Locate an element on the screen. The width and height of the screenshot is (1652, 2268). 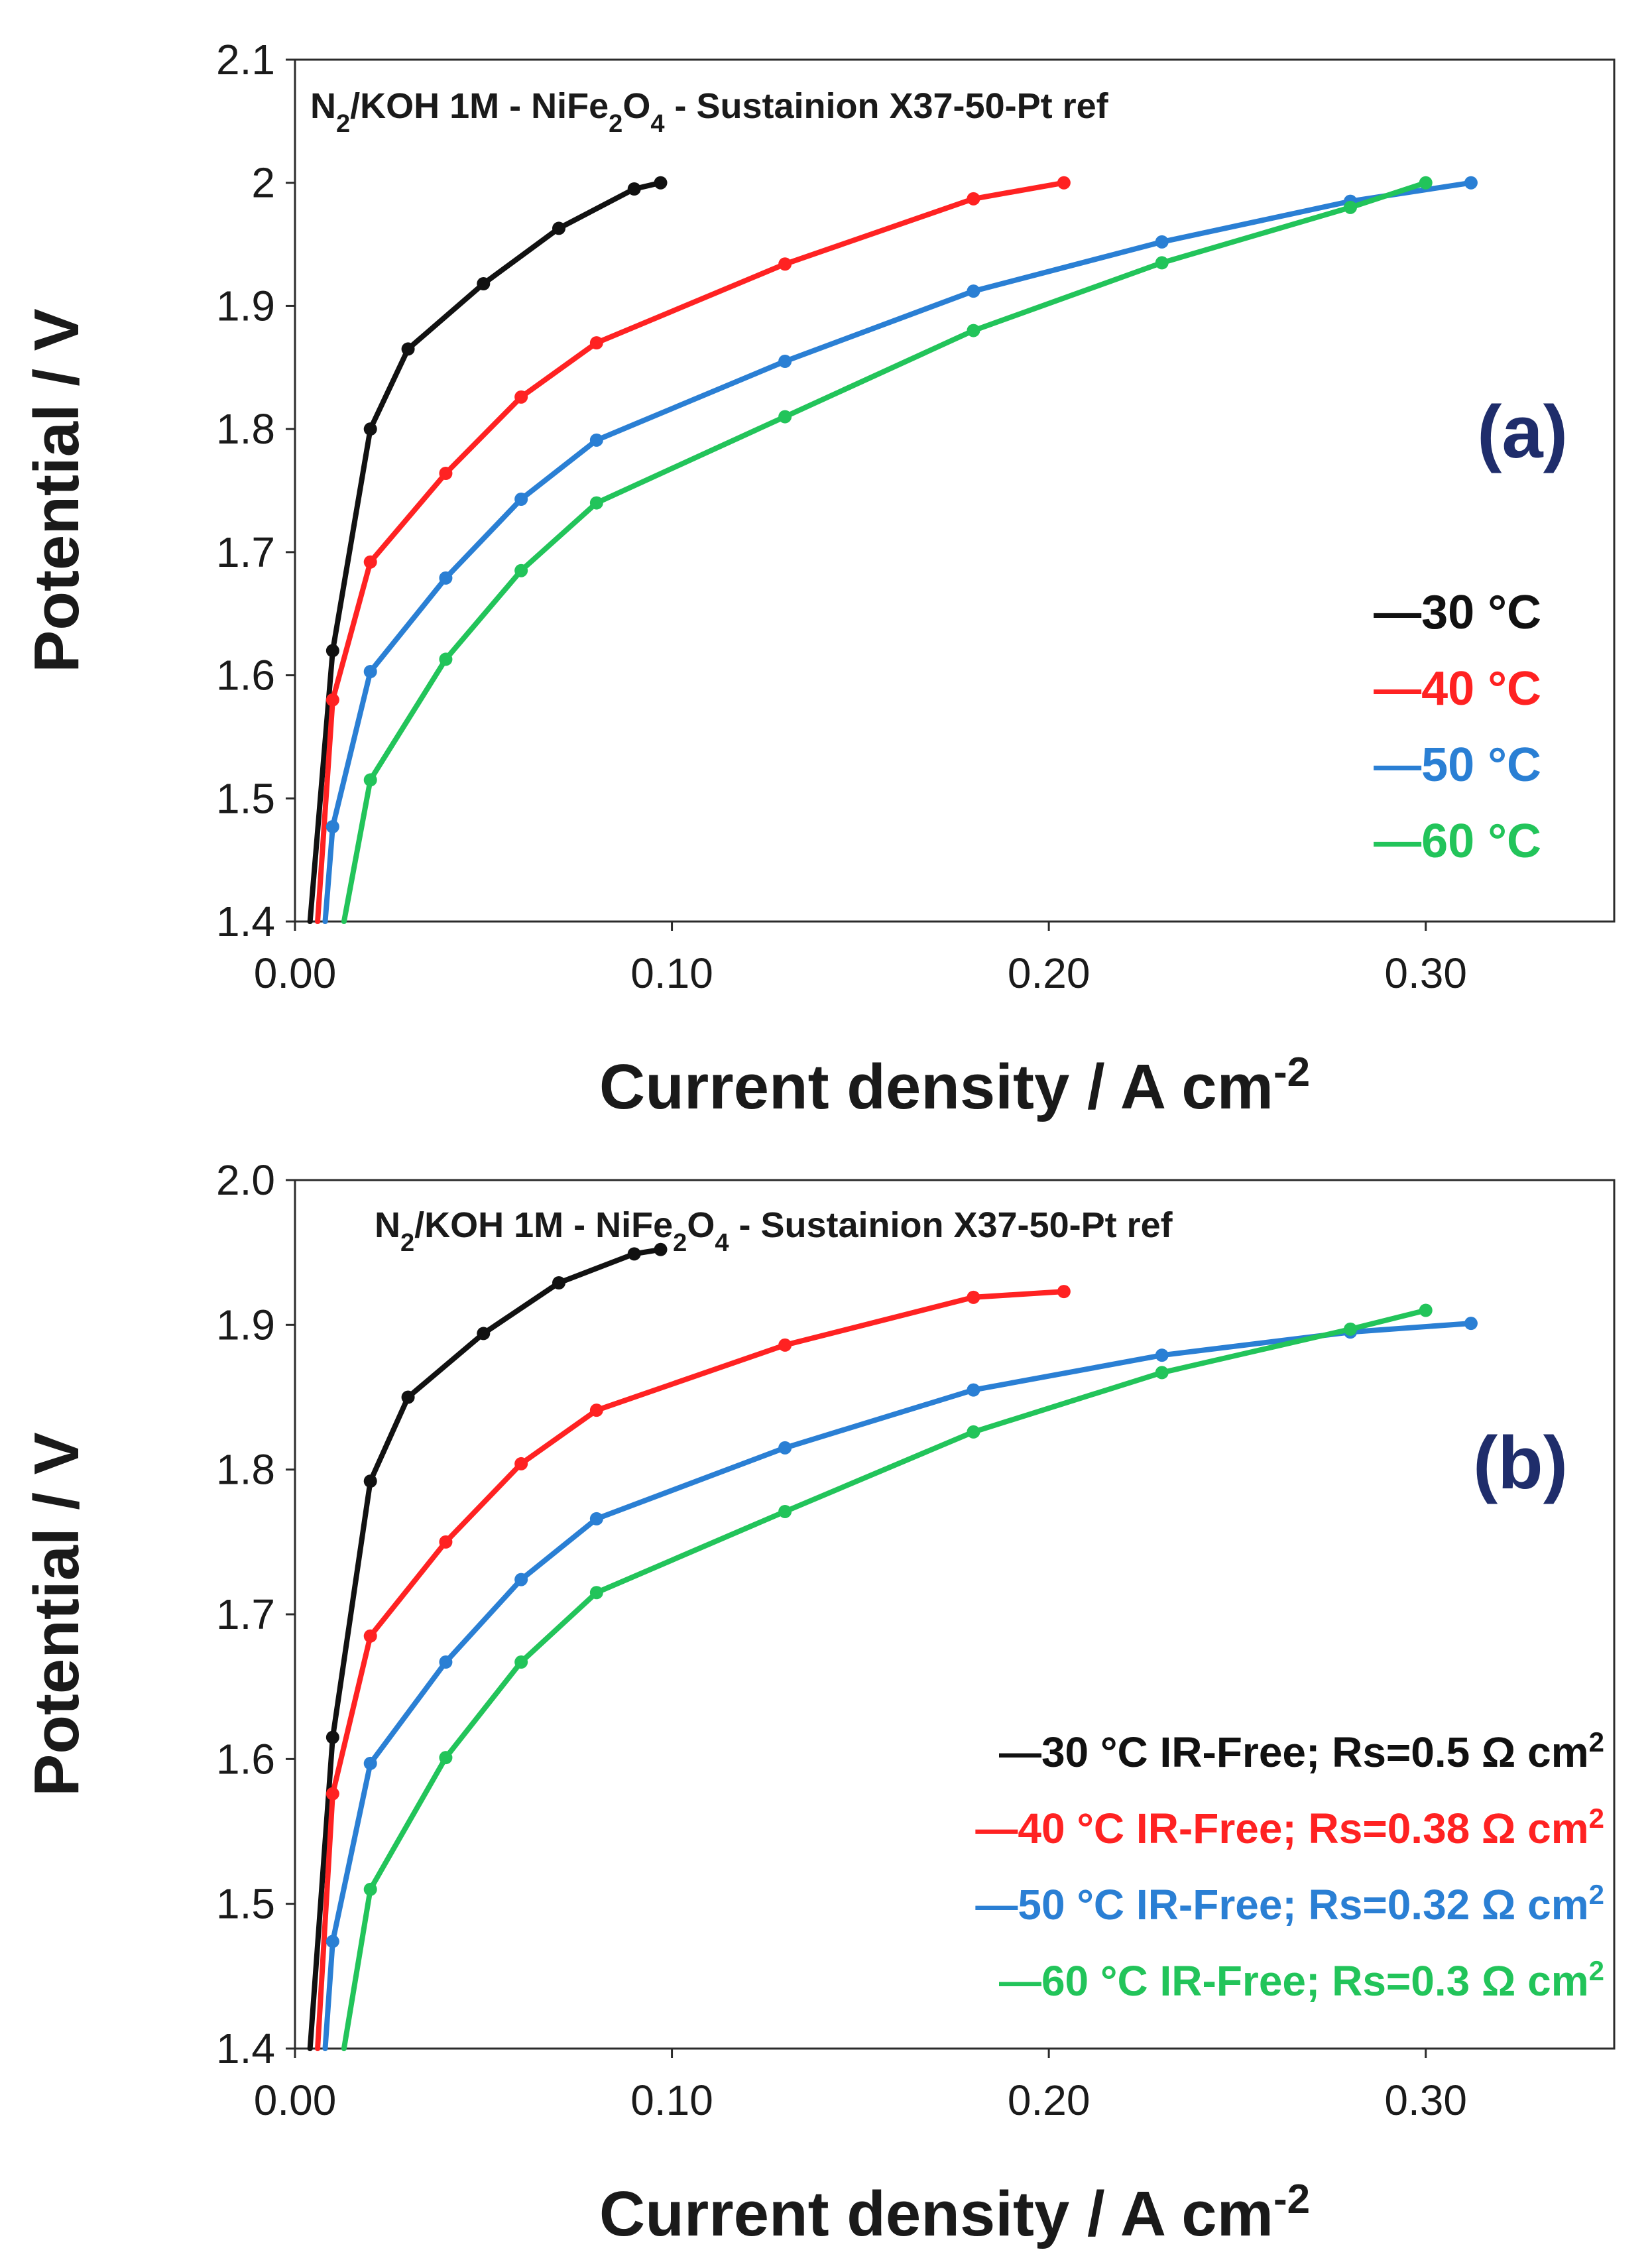
legend-entry: —50 °C is located at coordinates (1457, 765).